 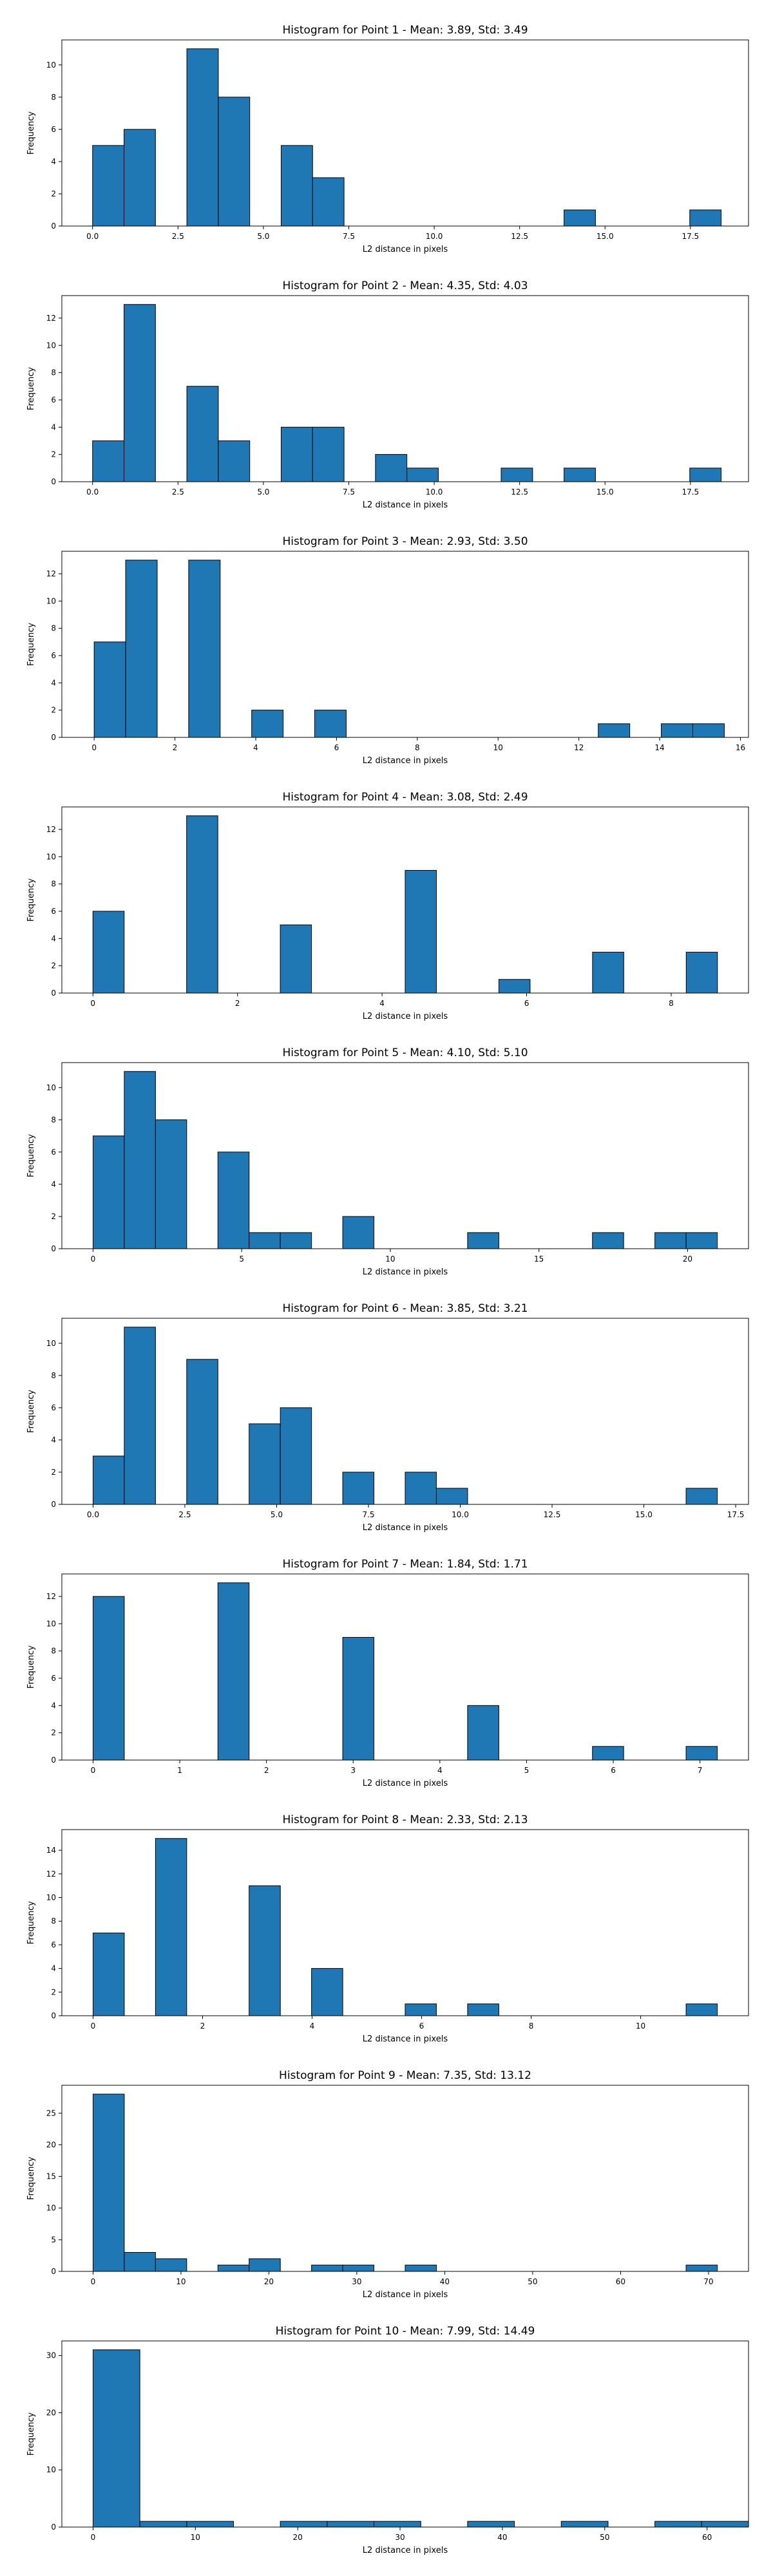 What do you see at coordinates (356, 2281) in the screenshot?
I see `x-tick-label: 30` at bounding box center [356, 2281].